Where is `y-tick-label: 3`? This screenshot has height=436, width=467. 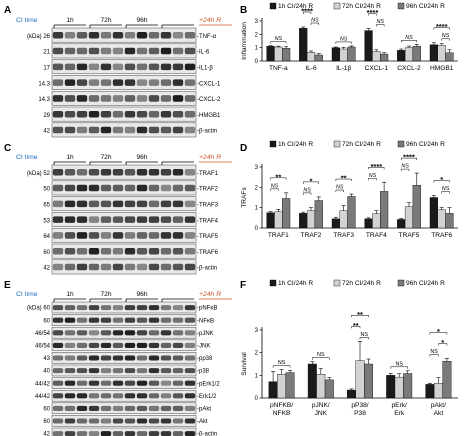 y-tick-label: 3 is located at coordinates (257, 168).